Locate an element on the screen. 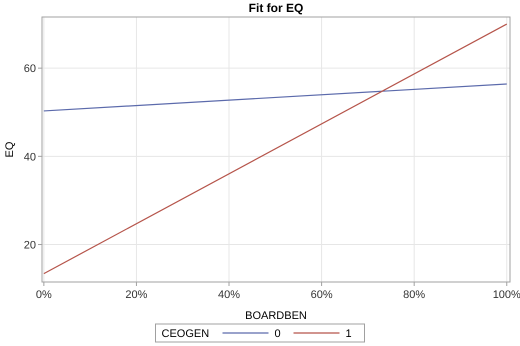 The height and width of the screenshot is (346, 520). y-tick-label: 20 is located at coordinates (30, 246).